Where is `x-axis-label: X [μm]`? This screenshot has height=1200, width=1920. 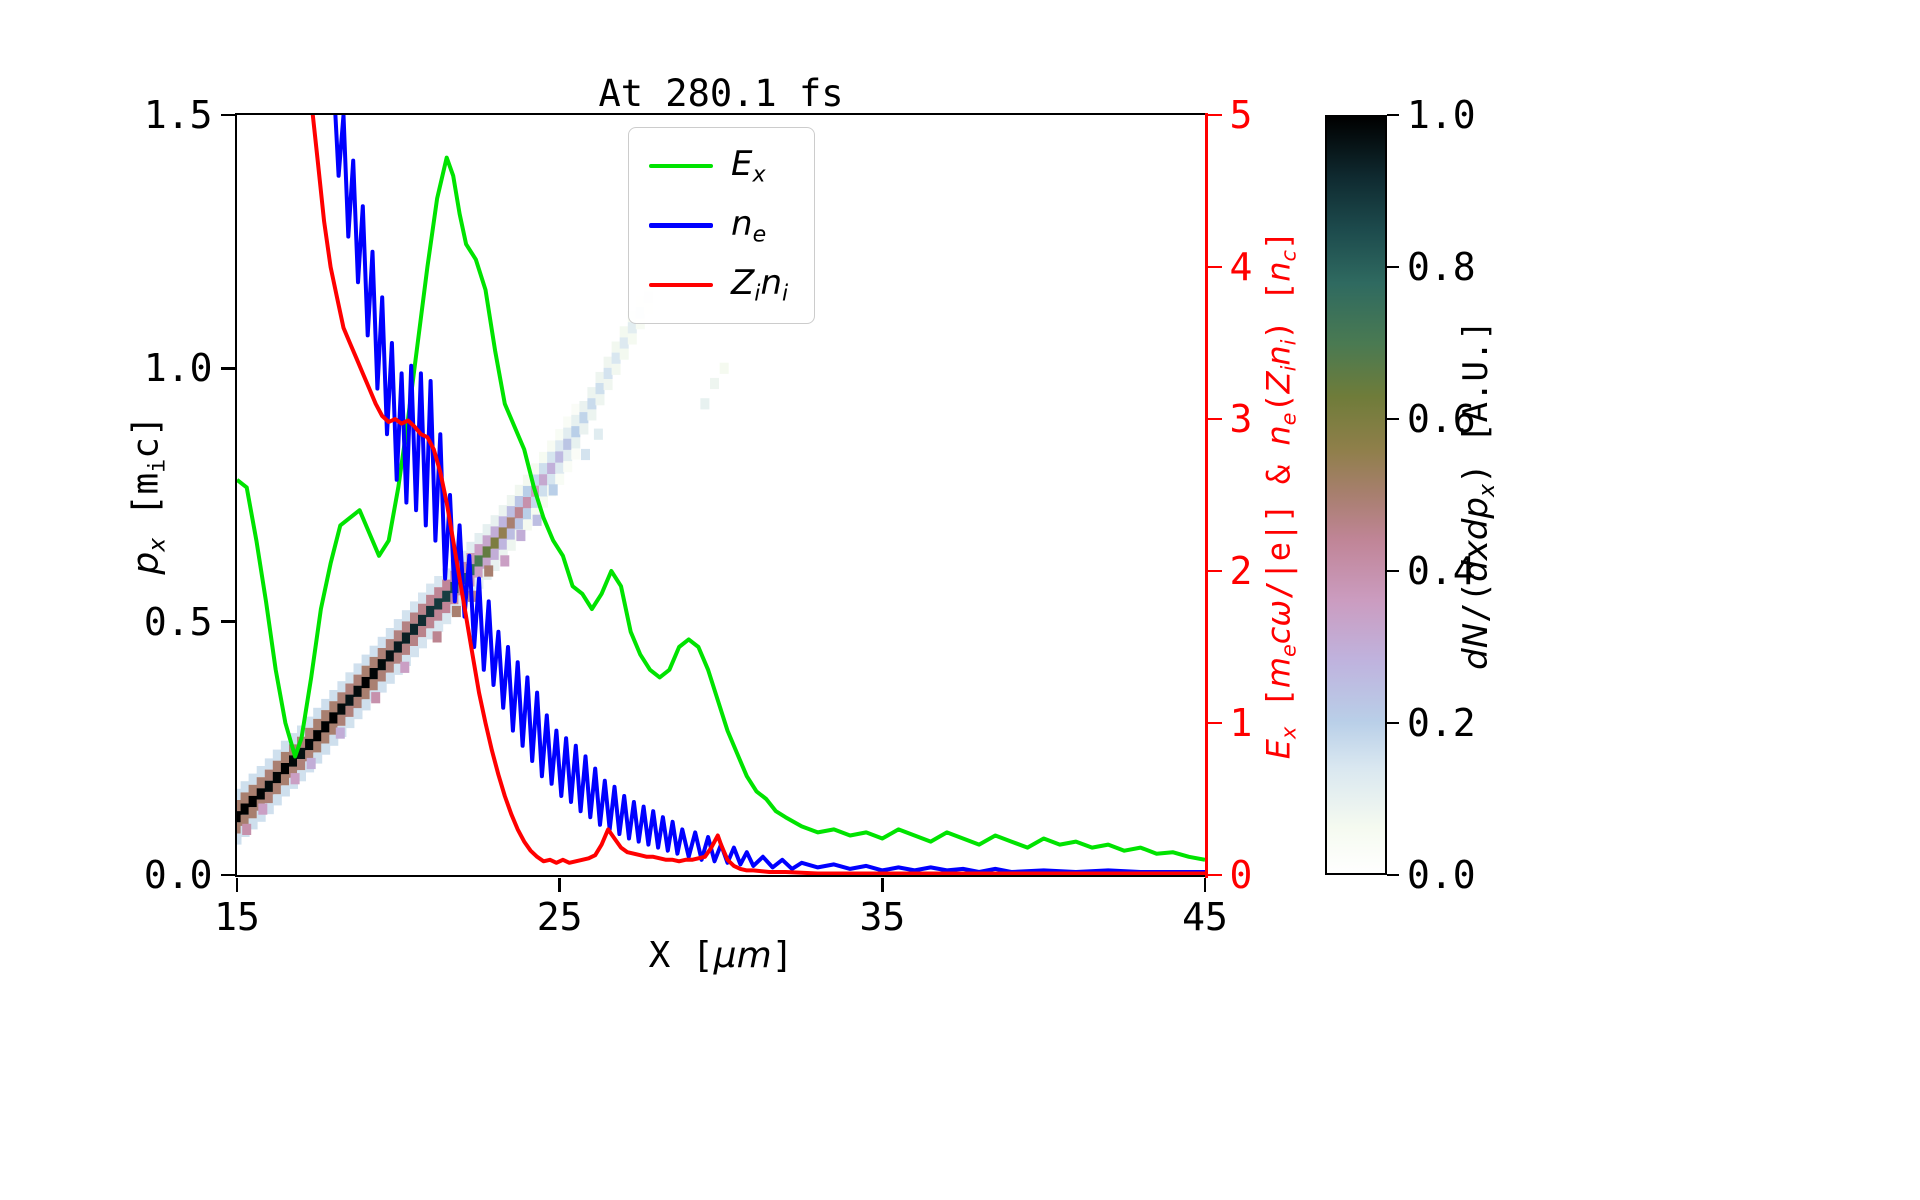
x-axis-label: X [μm] is located at coordinates (721, 955).